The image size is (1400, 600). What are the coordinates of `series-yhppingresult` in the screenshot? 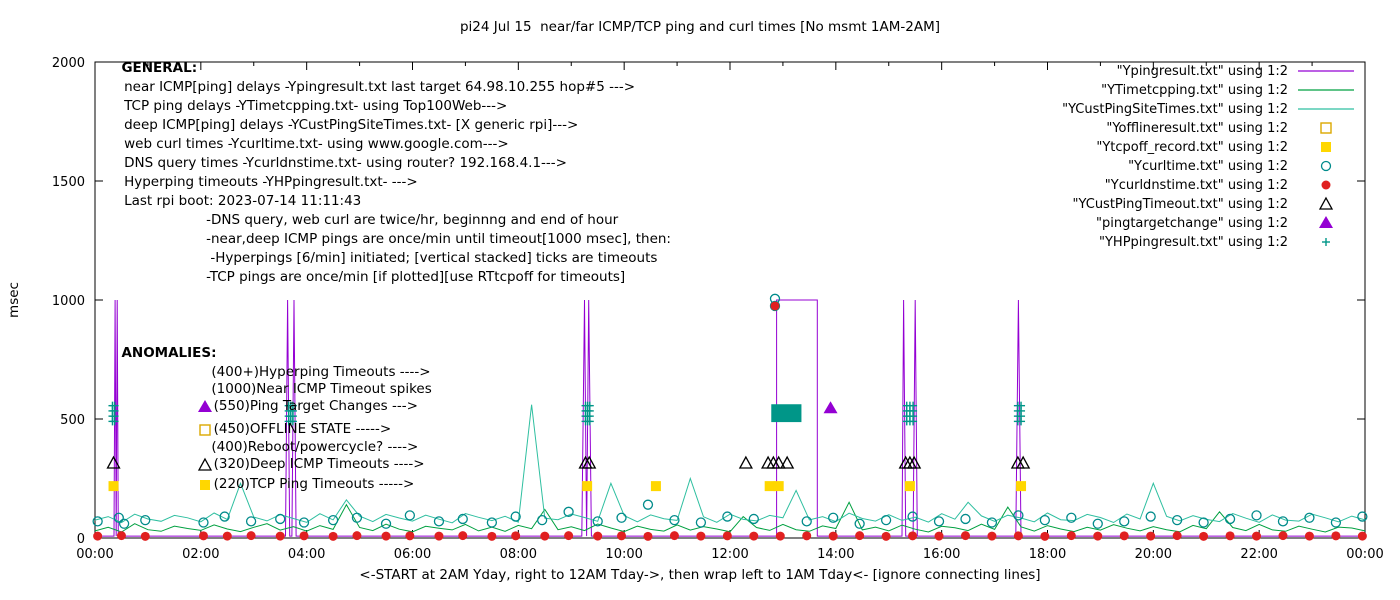 It's located at (567, 413).